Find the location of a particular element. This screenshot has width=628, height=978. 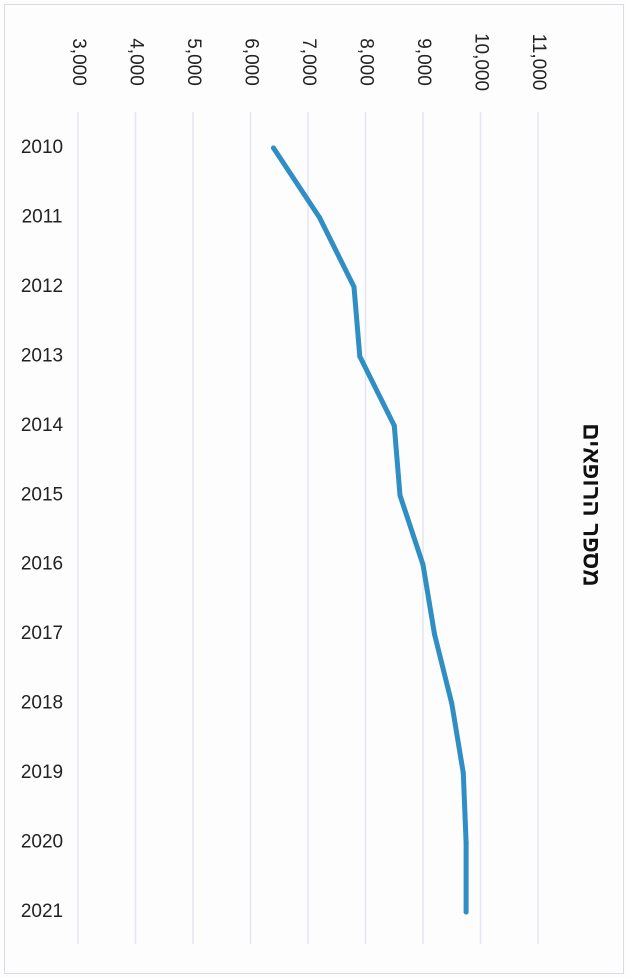

year-tick-label: 2013 is located at coordinates (42, 355).